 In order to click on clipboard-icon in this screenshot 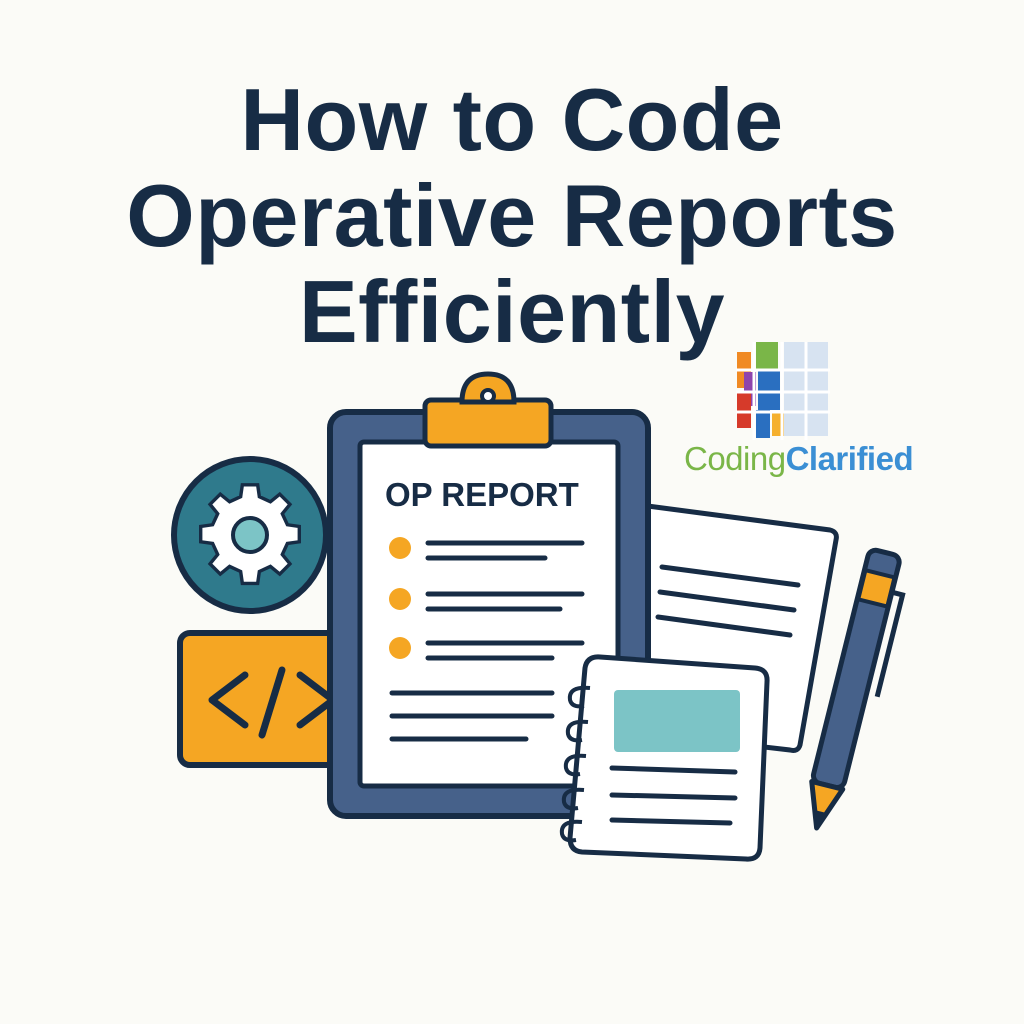, I will do `click(489, 595)`.